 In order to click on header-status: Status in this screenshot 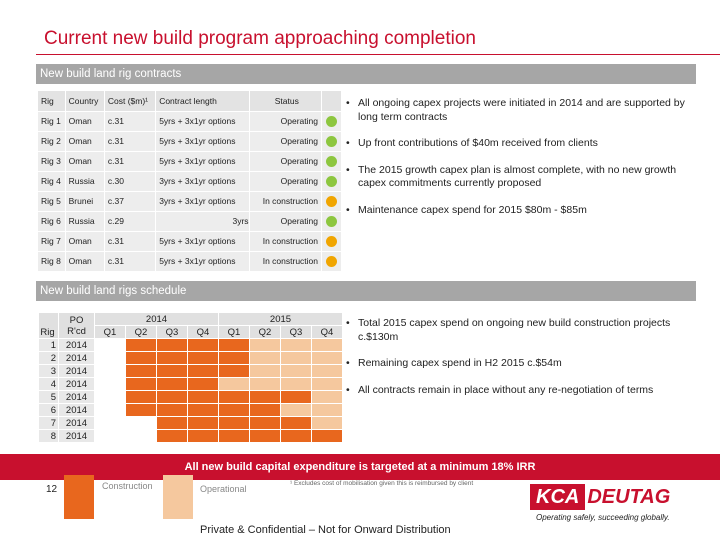, I will do `click(286, 101)`.